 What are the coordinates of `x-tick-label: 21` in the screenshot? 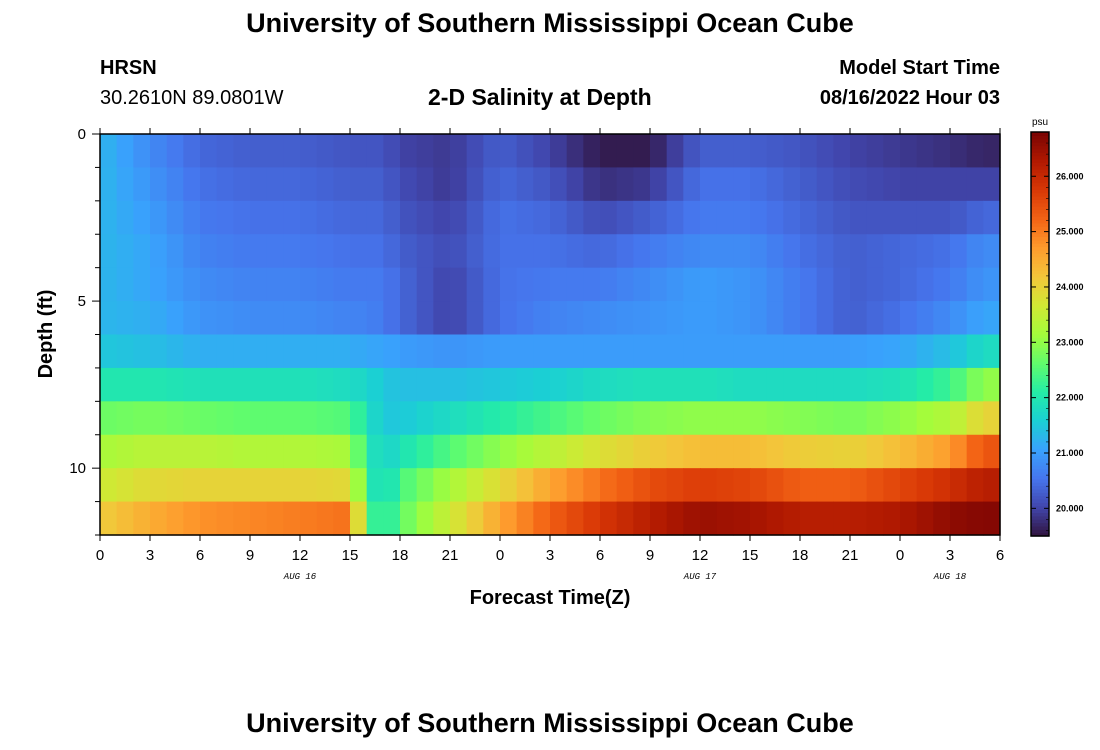 It's located at (450, 555).